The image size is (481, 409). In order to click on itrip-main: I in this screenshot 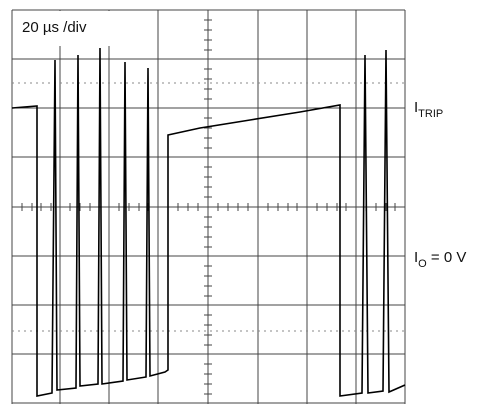, I will do `click(416, 107)`.